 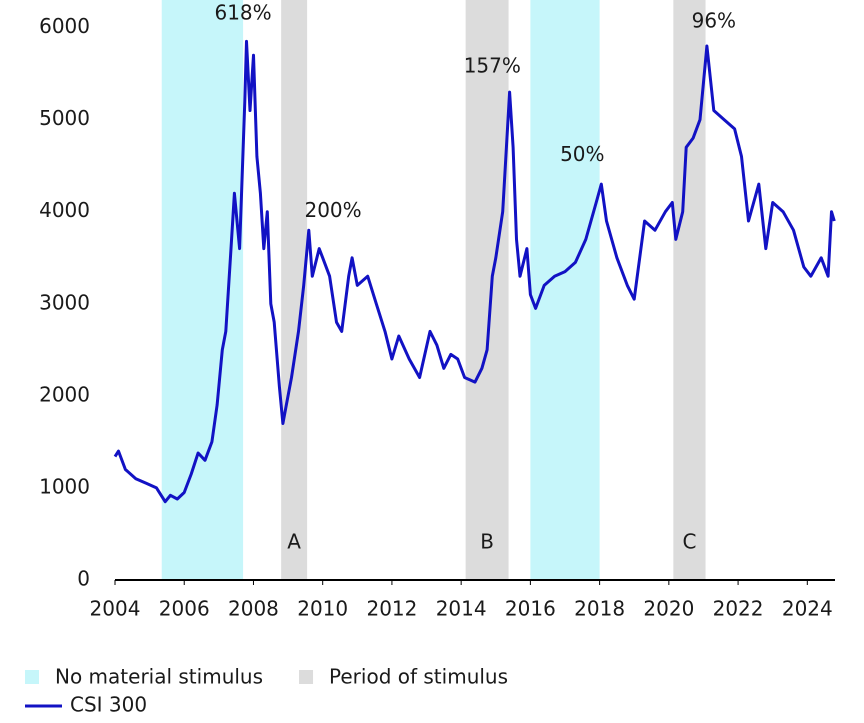 What do you see at coordinates (294, 542) in the screenshot?
I see `band-label: A` at bounding box center [294, 542].